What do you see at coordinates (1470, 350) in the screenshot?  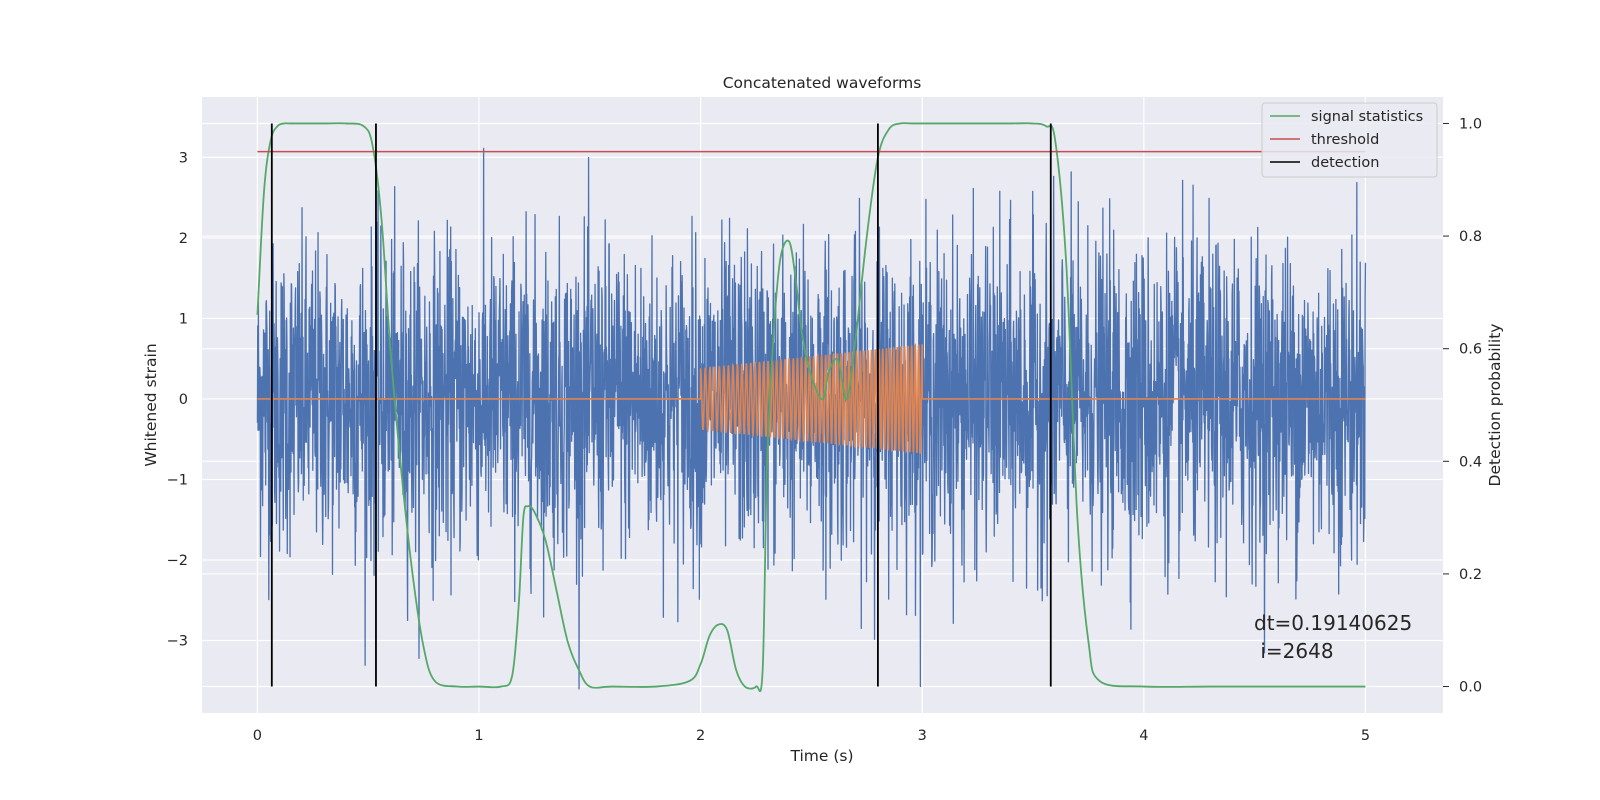 I see `y-right-tick-label: 0.6` at bounding box center [1470, 350].